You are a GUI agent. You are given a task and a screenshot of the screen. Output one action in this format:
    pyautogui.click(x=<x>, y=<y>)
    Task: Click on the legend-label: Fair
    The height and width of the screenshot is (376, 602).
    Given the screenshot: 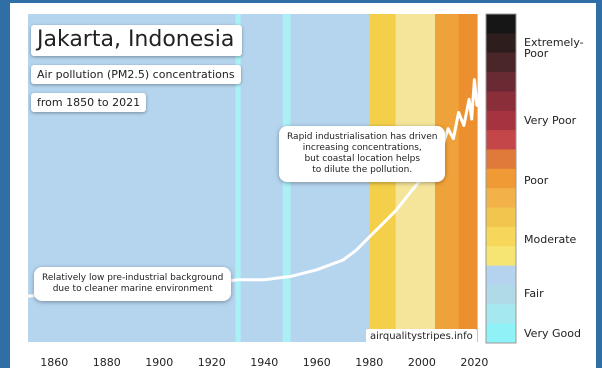 What is the action you would take?
    pyautogui.click(x=534, y=293)
    